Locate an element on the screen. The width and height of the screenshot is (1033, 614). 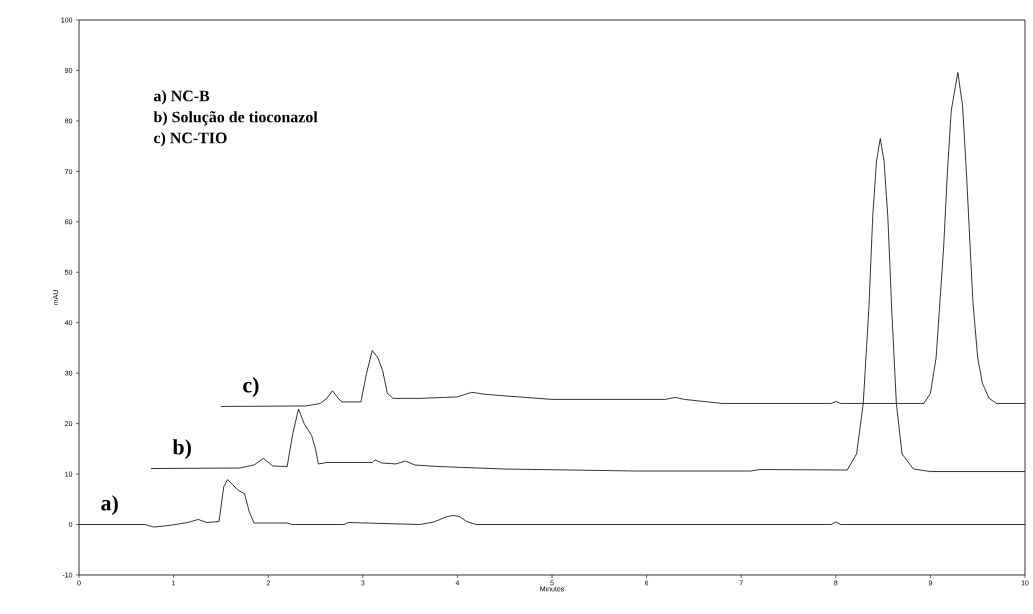
series-label: b) is located at coordinates (181, 449).